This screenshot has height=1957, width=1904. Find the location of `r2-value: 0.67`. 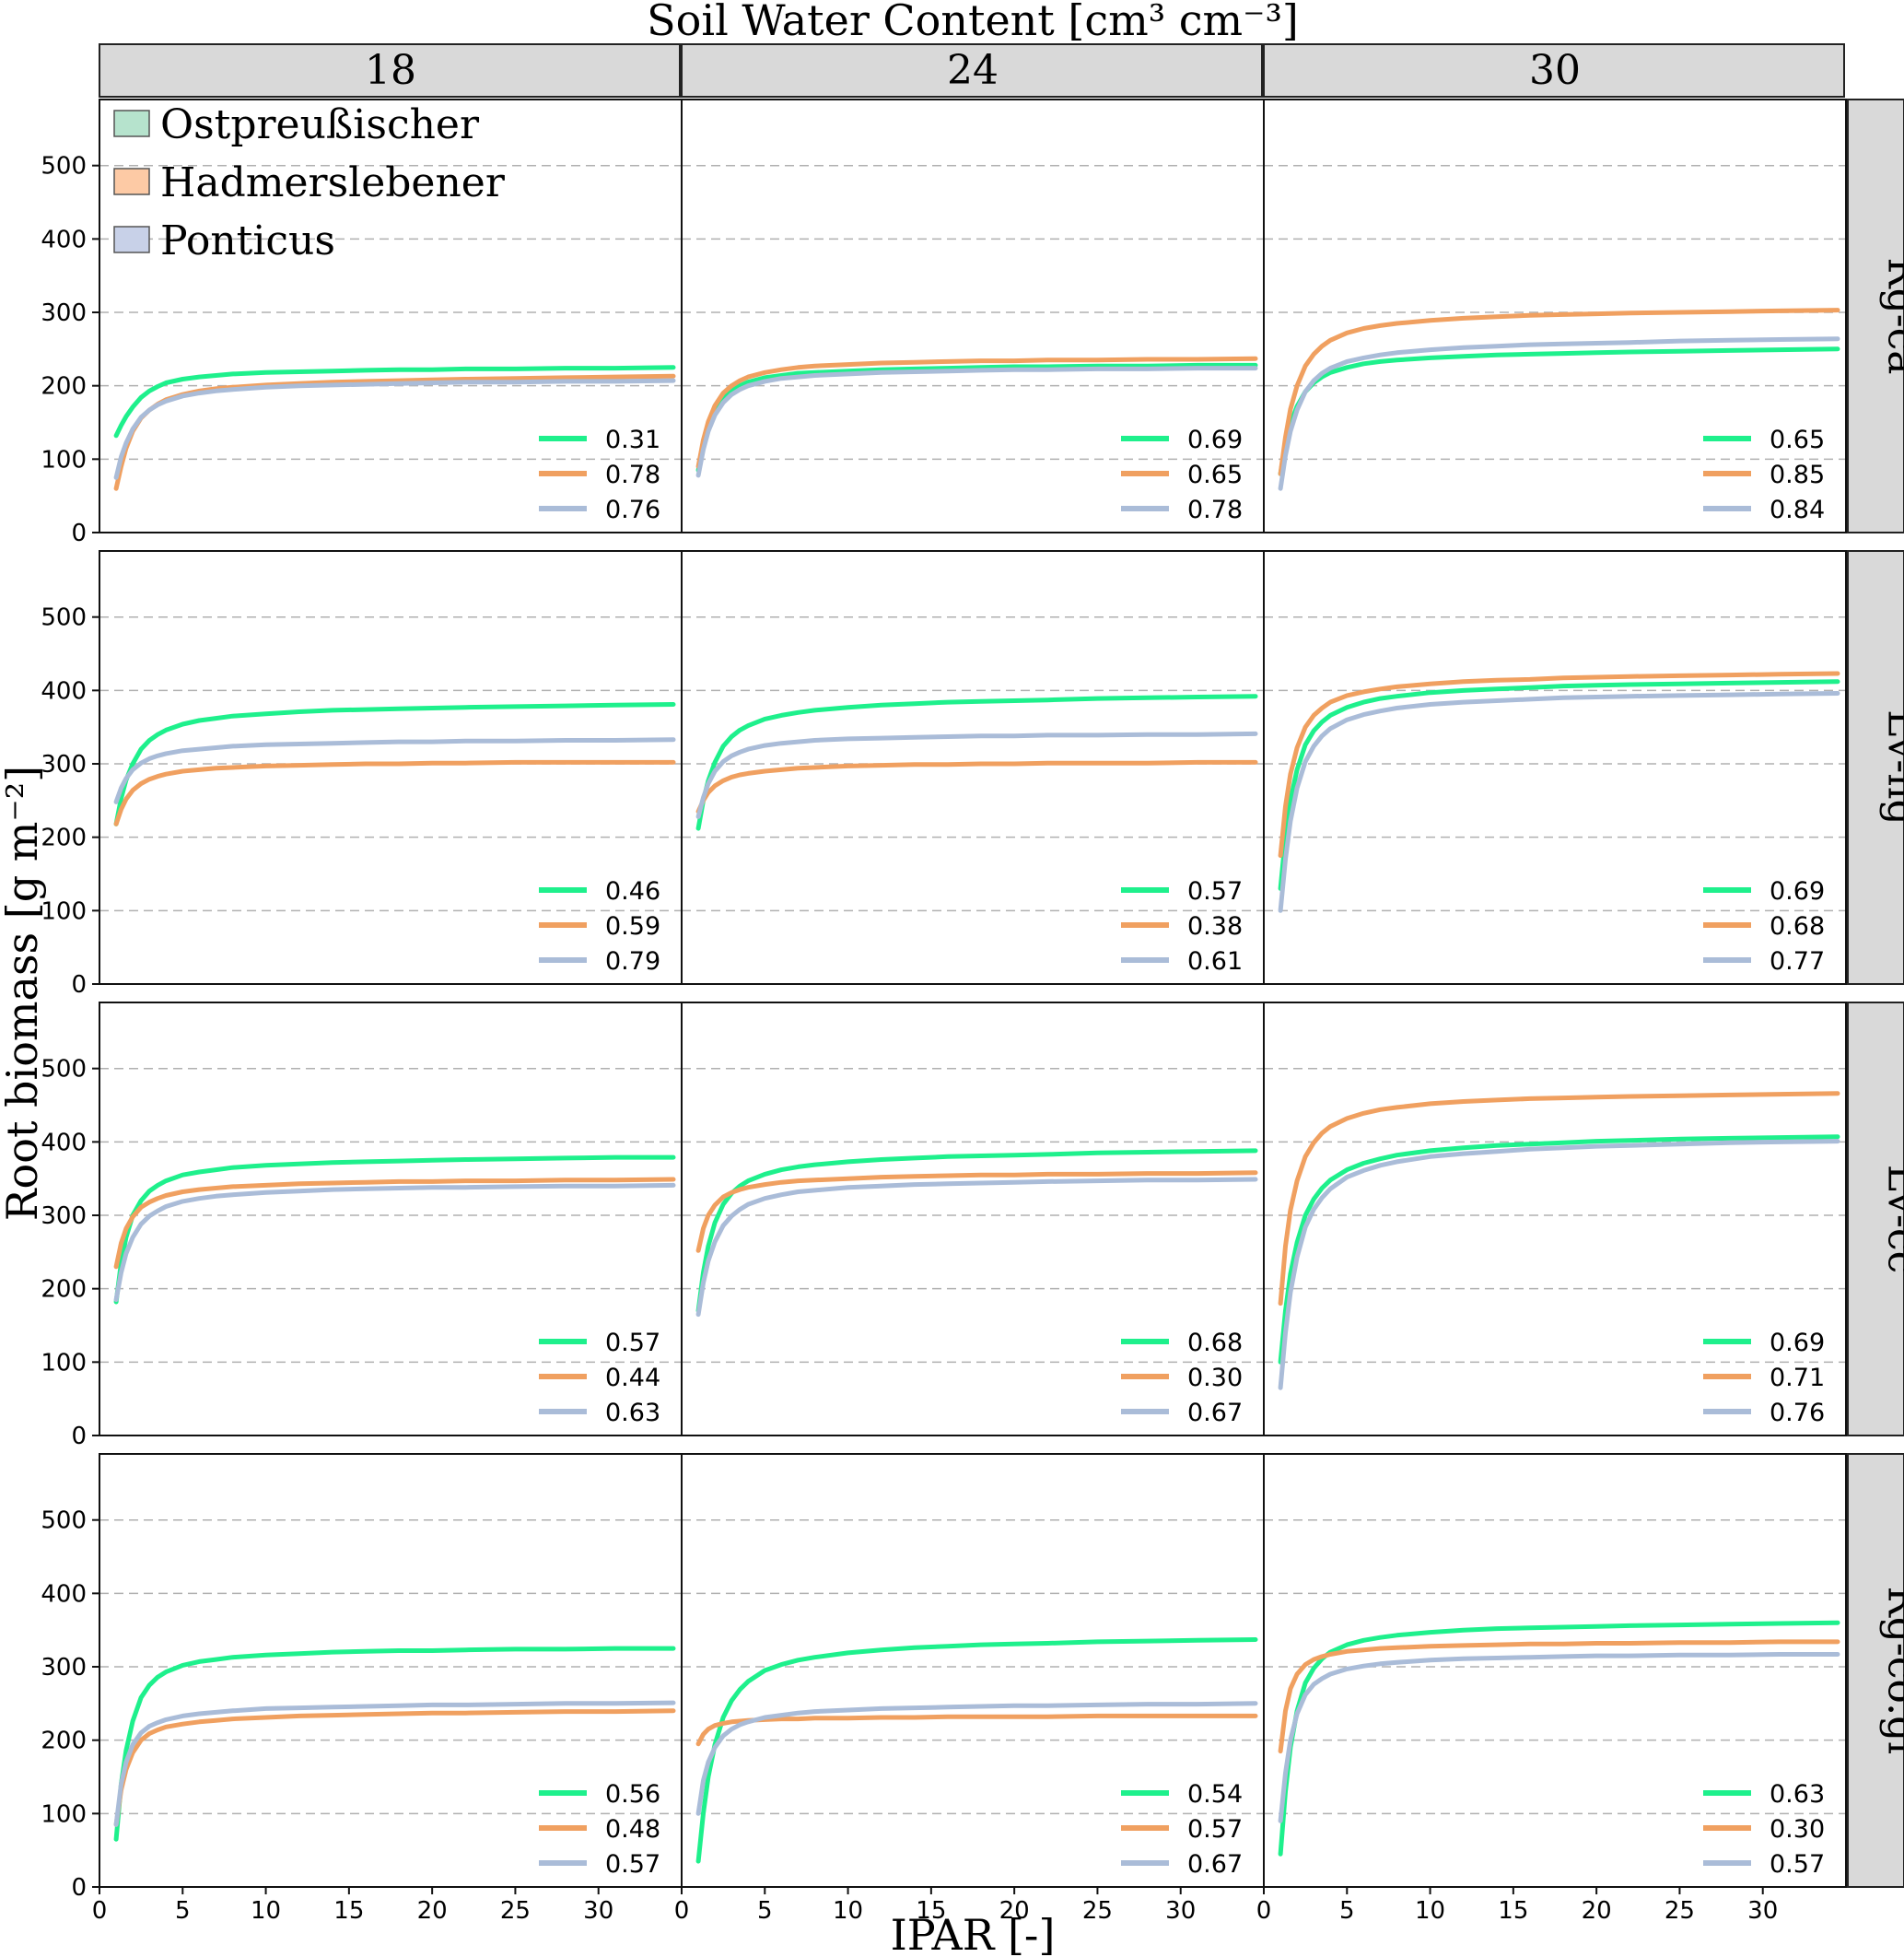

r2-value: 0.67 is located at coordinates (1215, 1865).